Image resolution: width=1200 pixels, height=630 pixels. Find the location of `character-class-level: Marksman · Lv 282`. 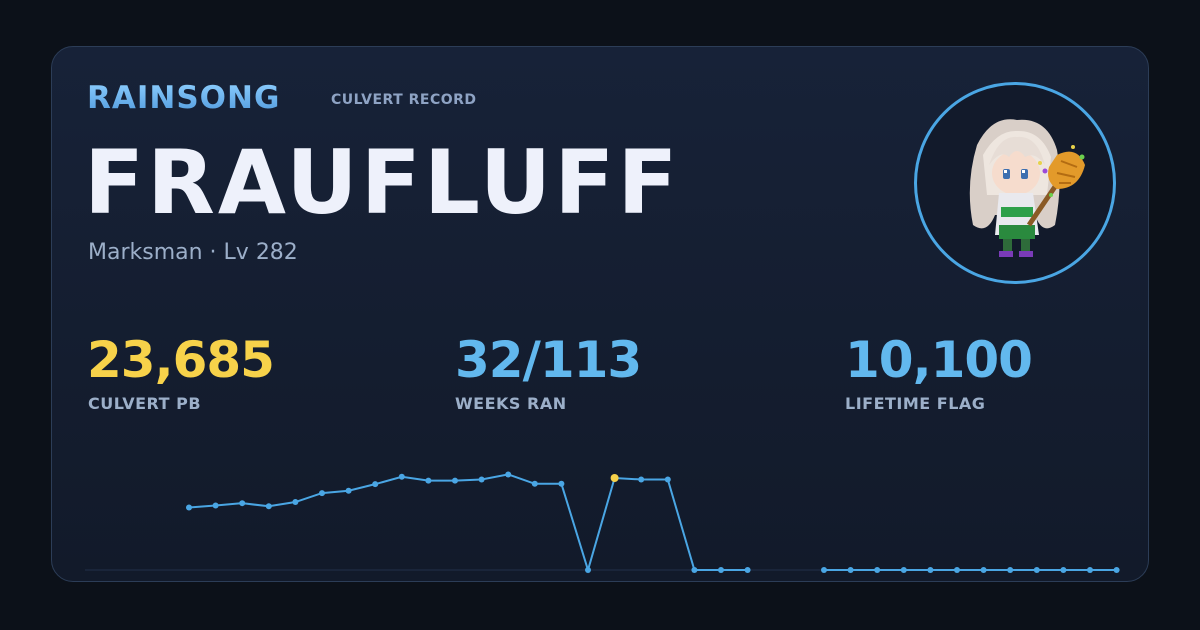

character-class-level: Marksman · Lv 282 is located at coordinates (193, 252).